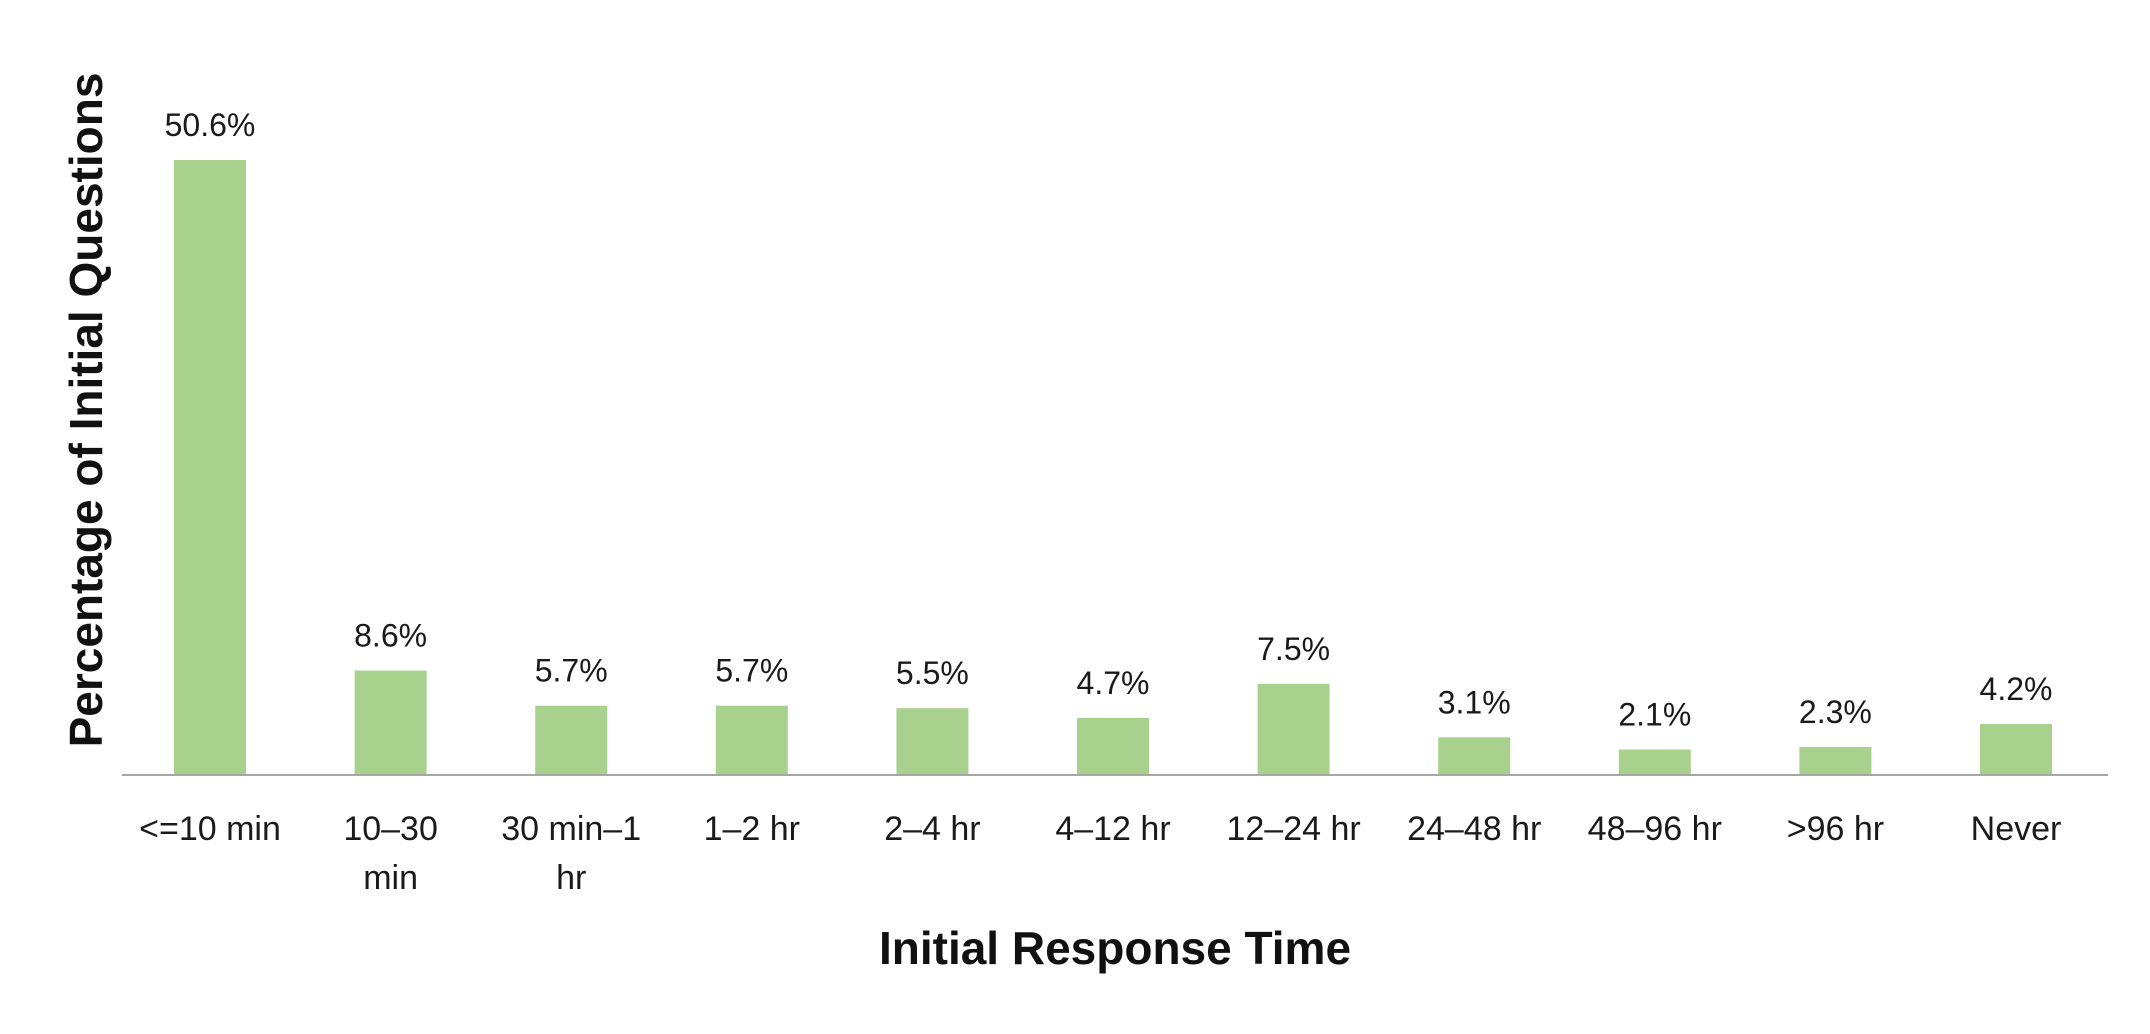 Image resolution: width=2150 pixels, height=1034 pixels. I want to click on x-tick-label-10: Never, so click(2016, 829).